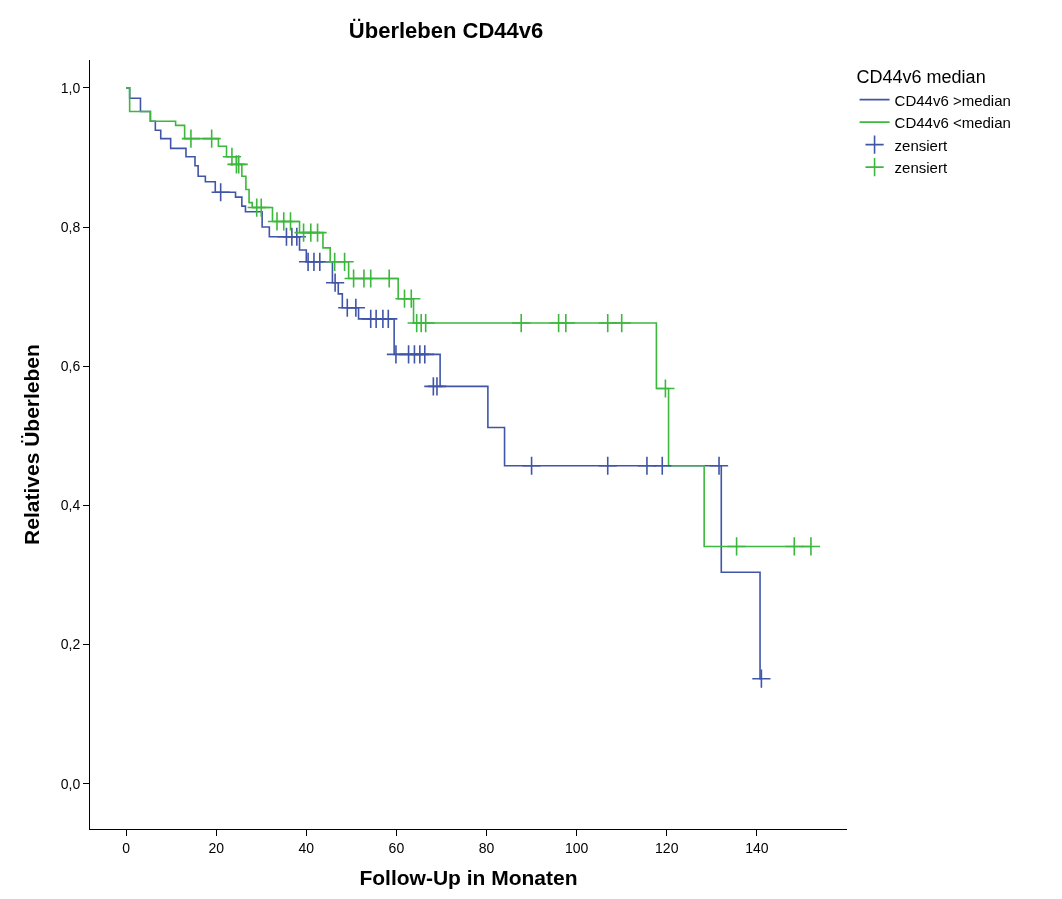 The height and width of the screenshot is (899, 1062). Describe the element at coordinates (70, 366) in the screenshot. I see `y-tick-label: 0,6` at that location.